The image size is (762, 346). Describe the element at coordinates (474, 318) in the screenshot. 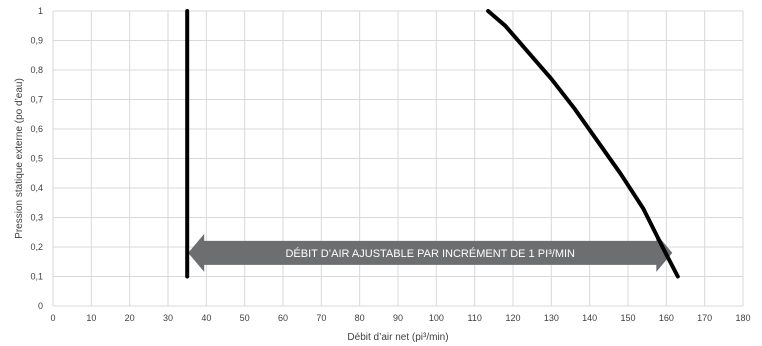

I see `x-tick-label: 110` at that location.